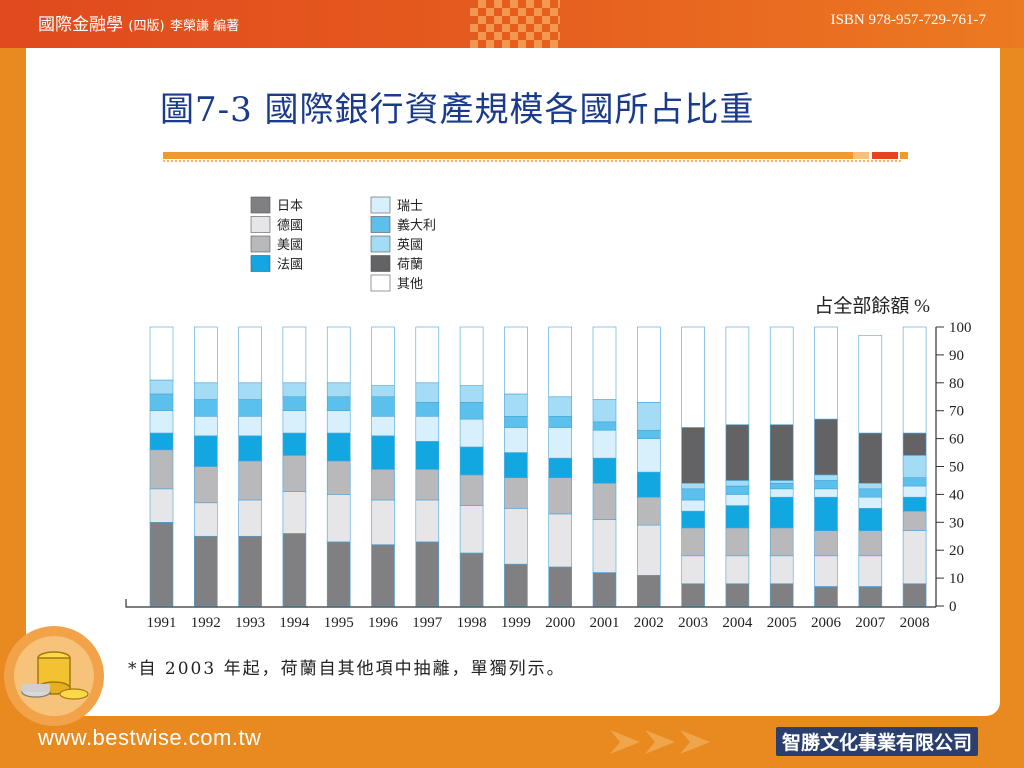  Describe the element at coordinates (781, 452) in the screenshot. I see `bar-segment-netherlands-2005` at that location.